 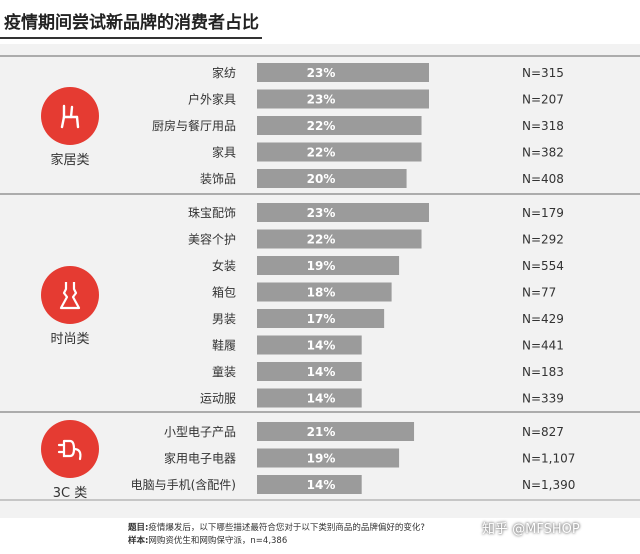 I want to click on category-label: 家具, so click(x=224, y=152).